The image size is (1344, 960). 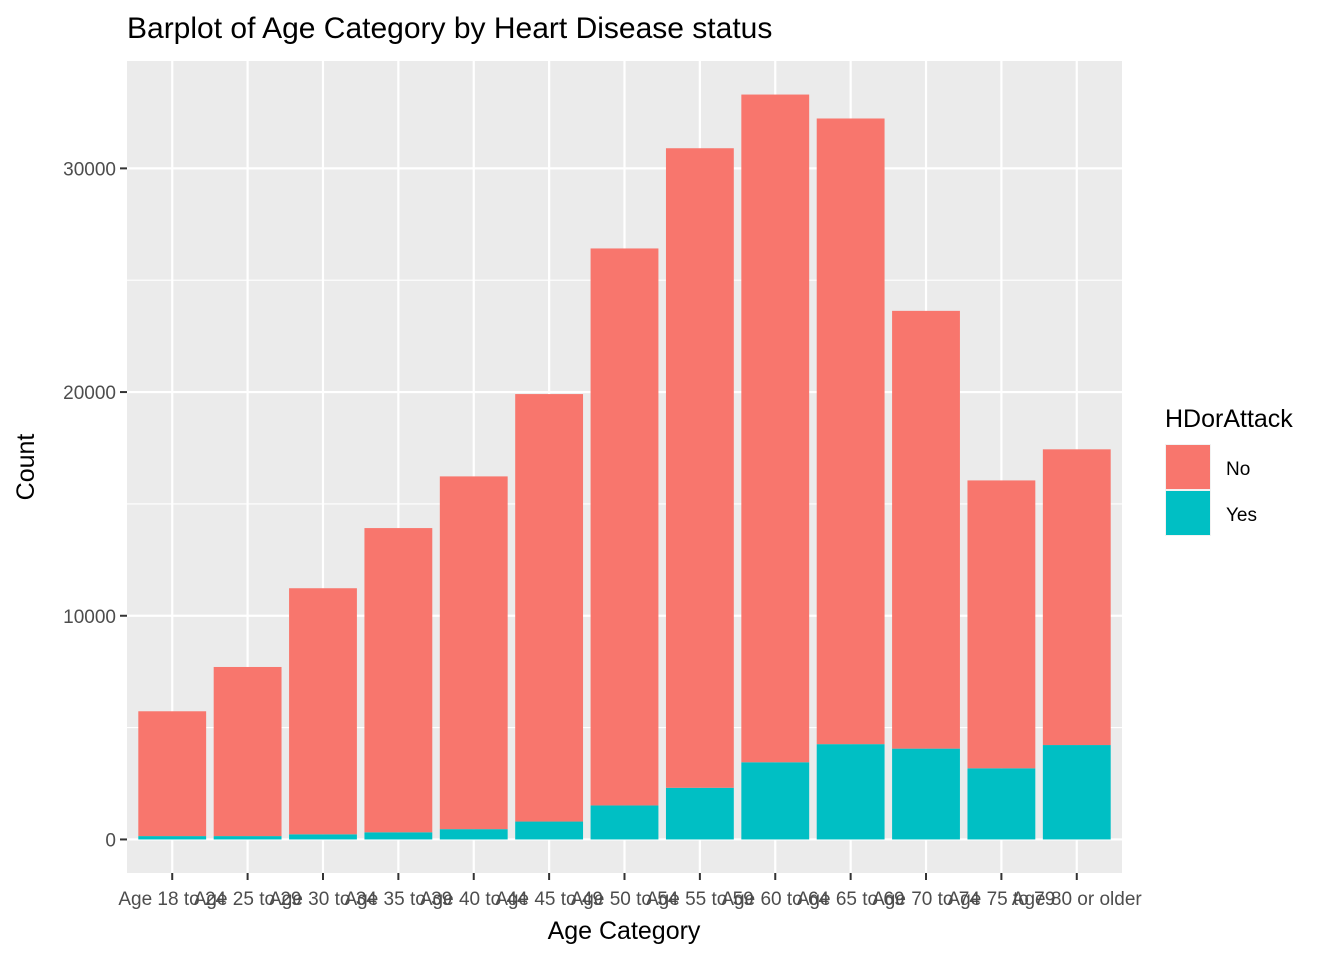 I want to click on x-tick-label: Age 60 to 64, so click(x=775, y=899).